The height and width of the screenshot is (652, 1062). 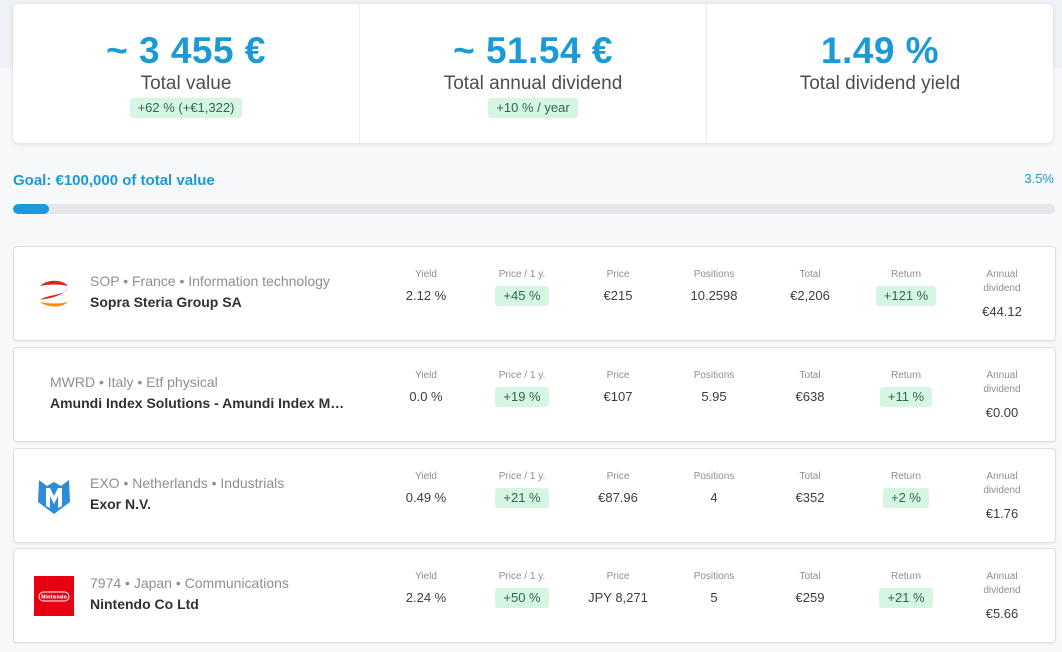 What do you see at coordinates (534, 209) in the screenshot?
I see `goal-progress-bar` at bounding box center [534, 209].